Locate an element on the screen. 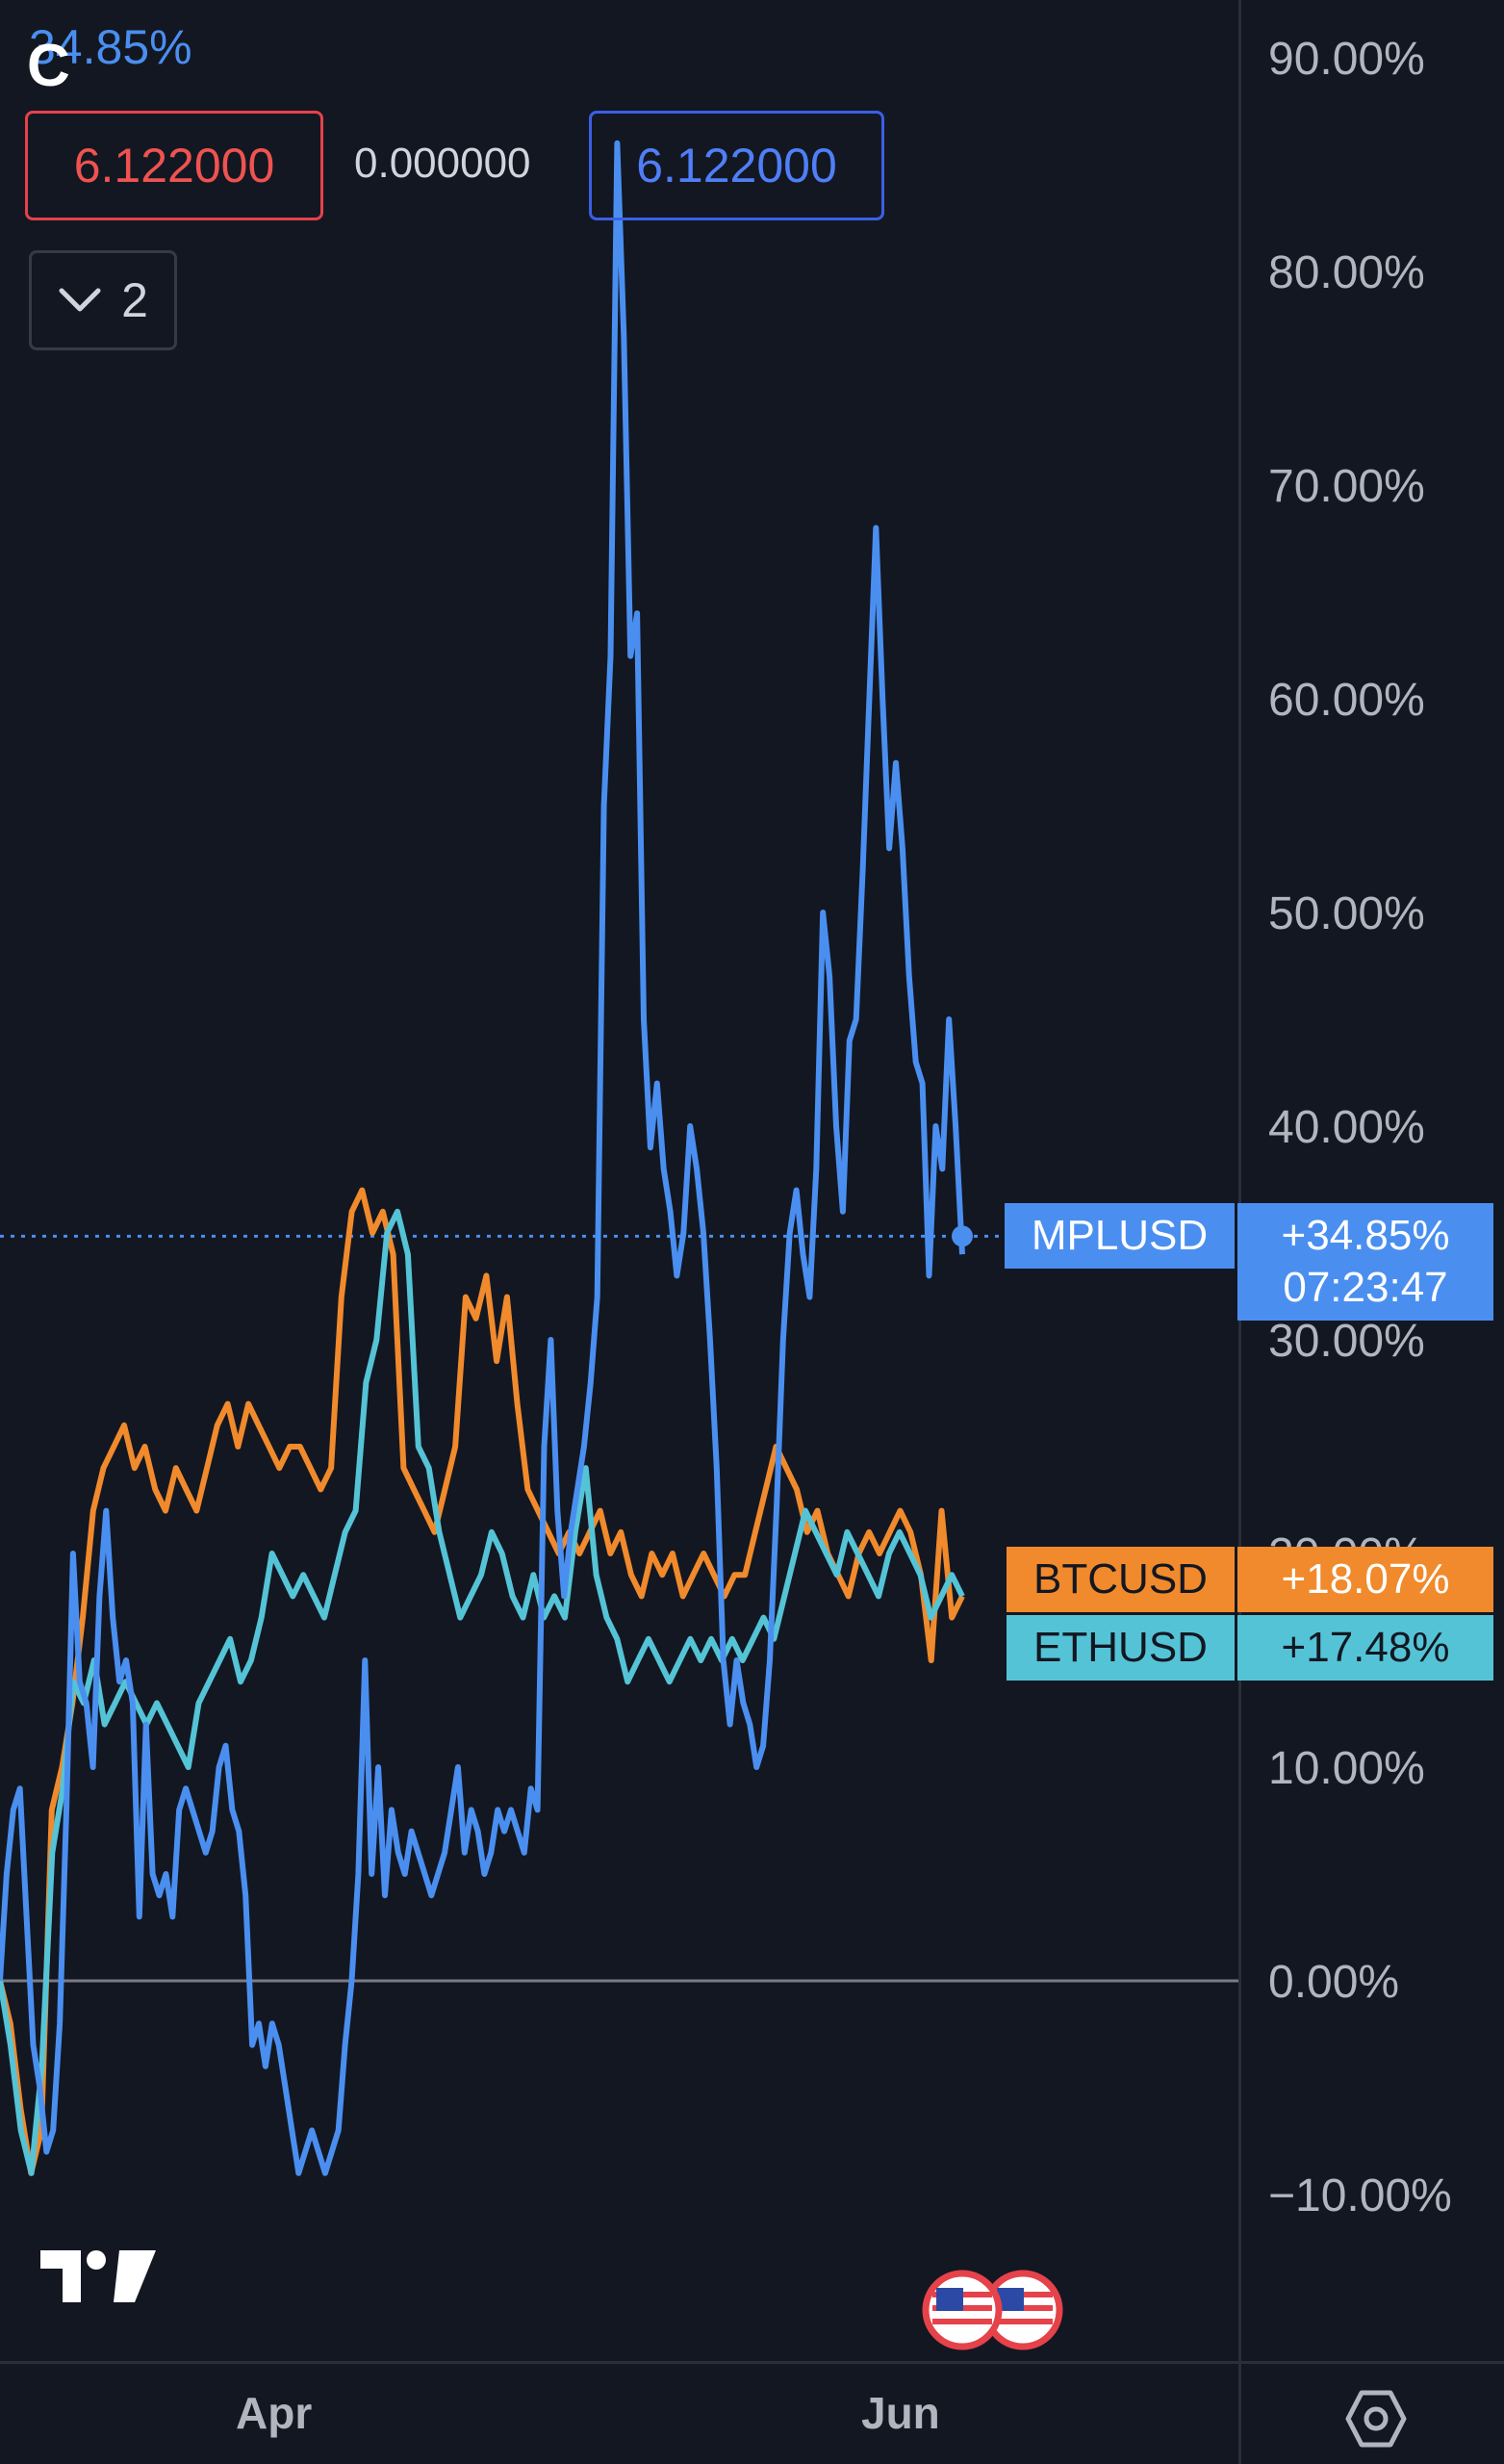  y-tick-label: 40.00% is located at coordinates (1347, 1127).